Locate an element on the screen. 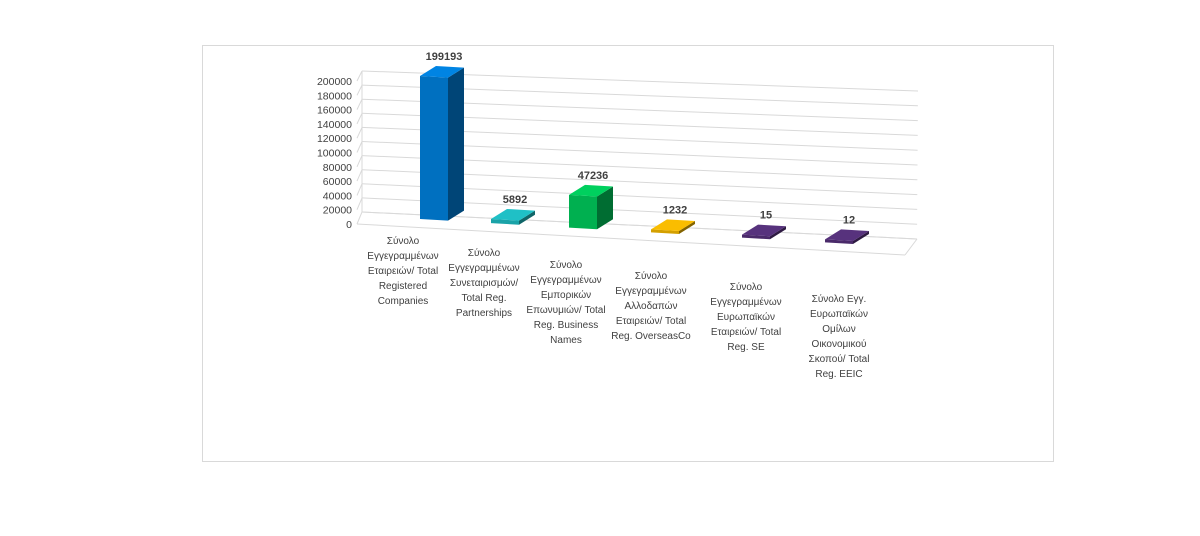 This screenshot has width=1200, height=536. y-tick-label: 40000 is located at coordinates (337, 196).